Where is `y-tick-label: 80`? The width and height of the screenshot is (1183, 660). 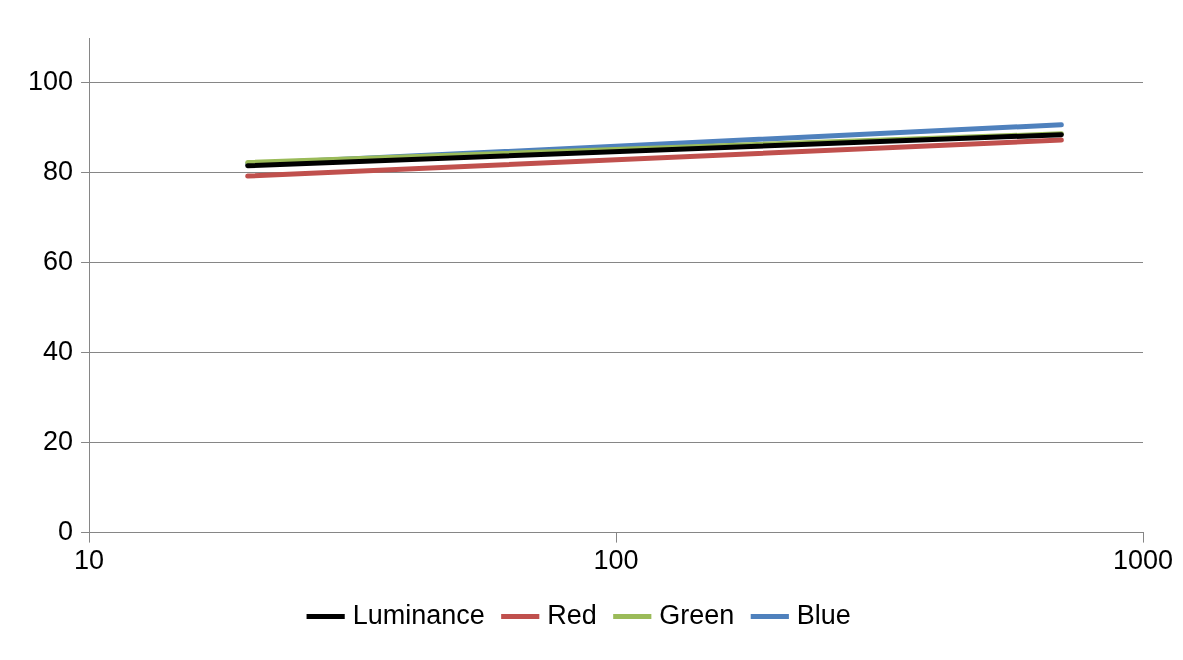 y-tick-label: 80 is located at coordinates (58, 171).